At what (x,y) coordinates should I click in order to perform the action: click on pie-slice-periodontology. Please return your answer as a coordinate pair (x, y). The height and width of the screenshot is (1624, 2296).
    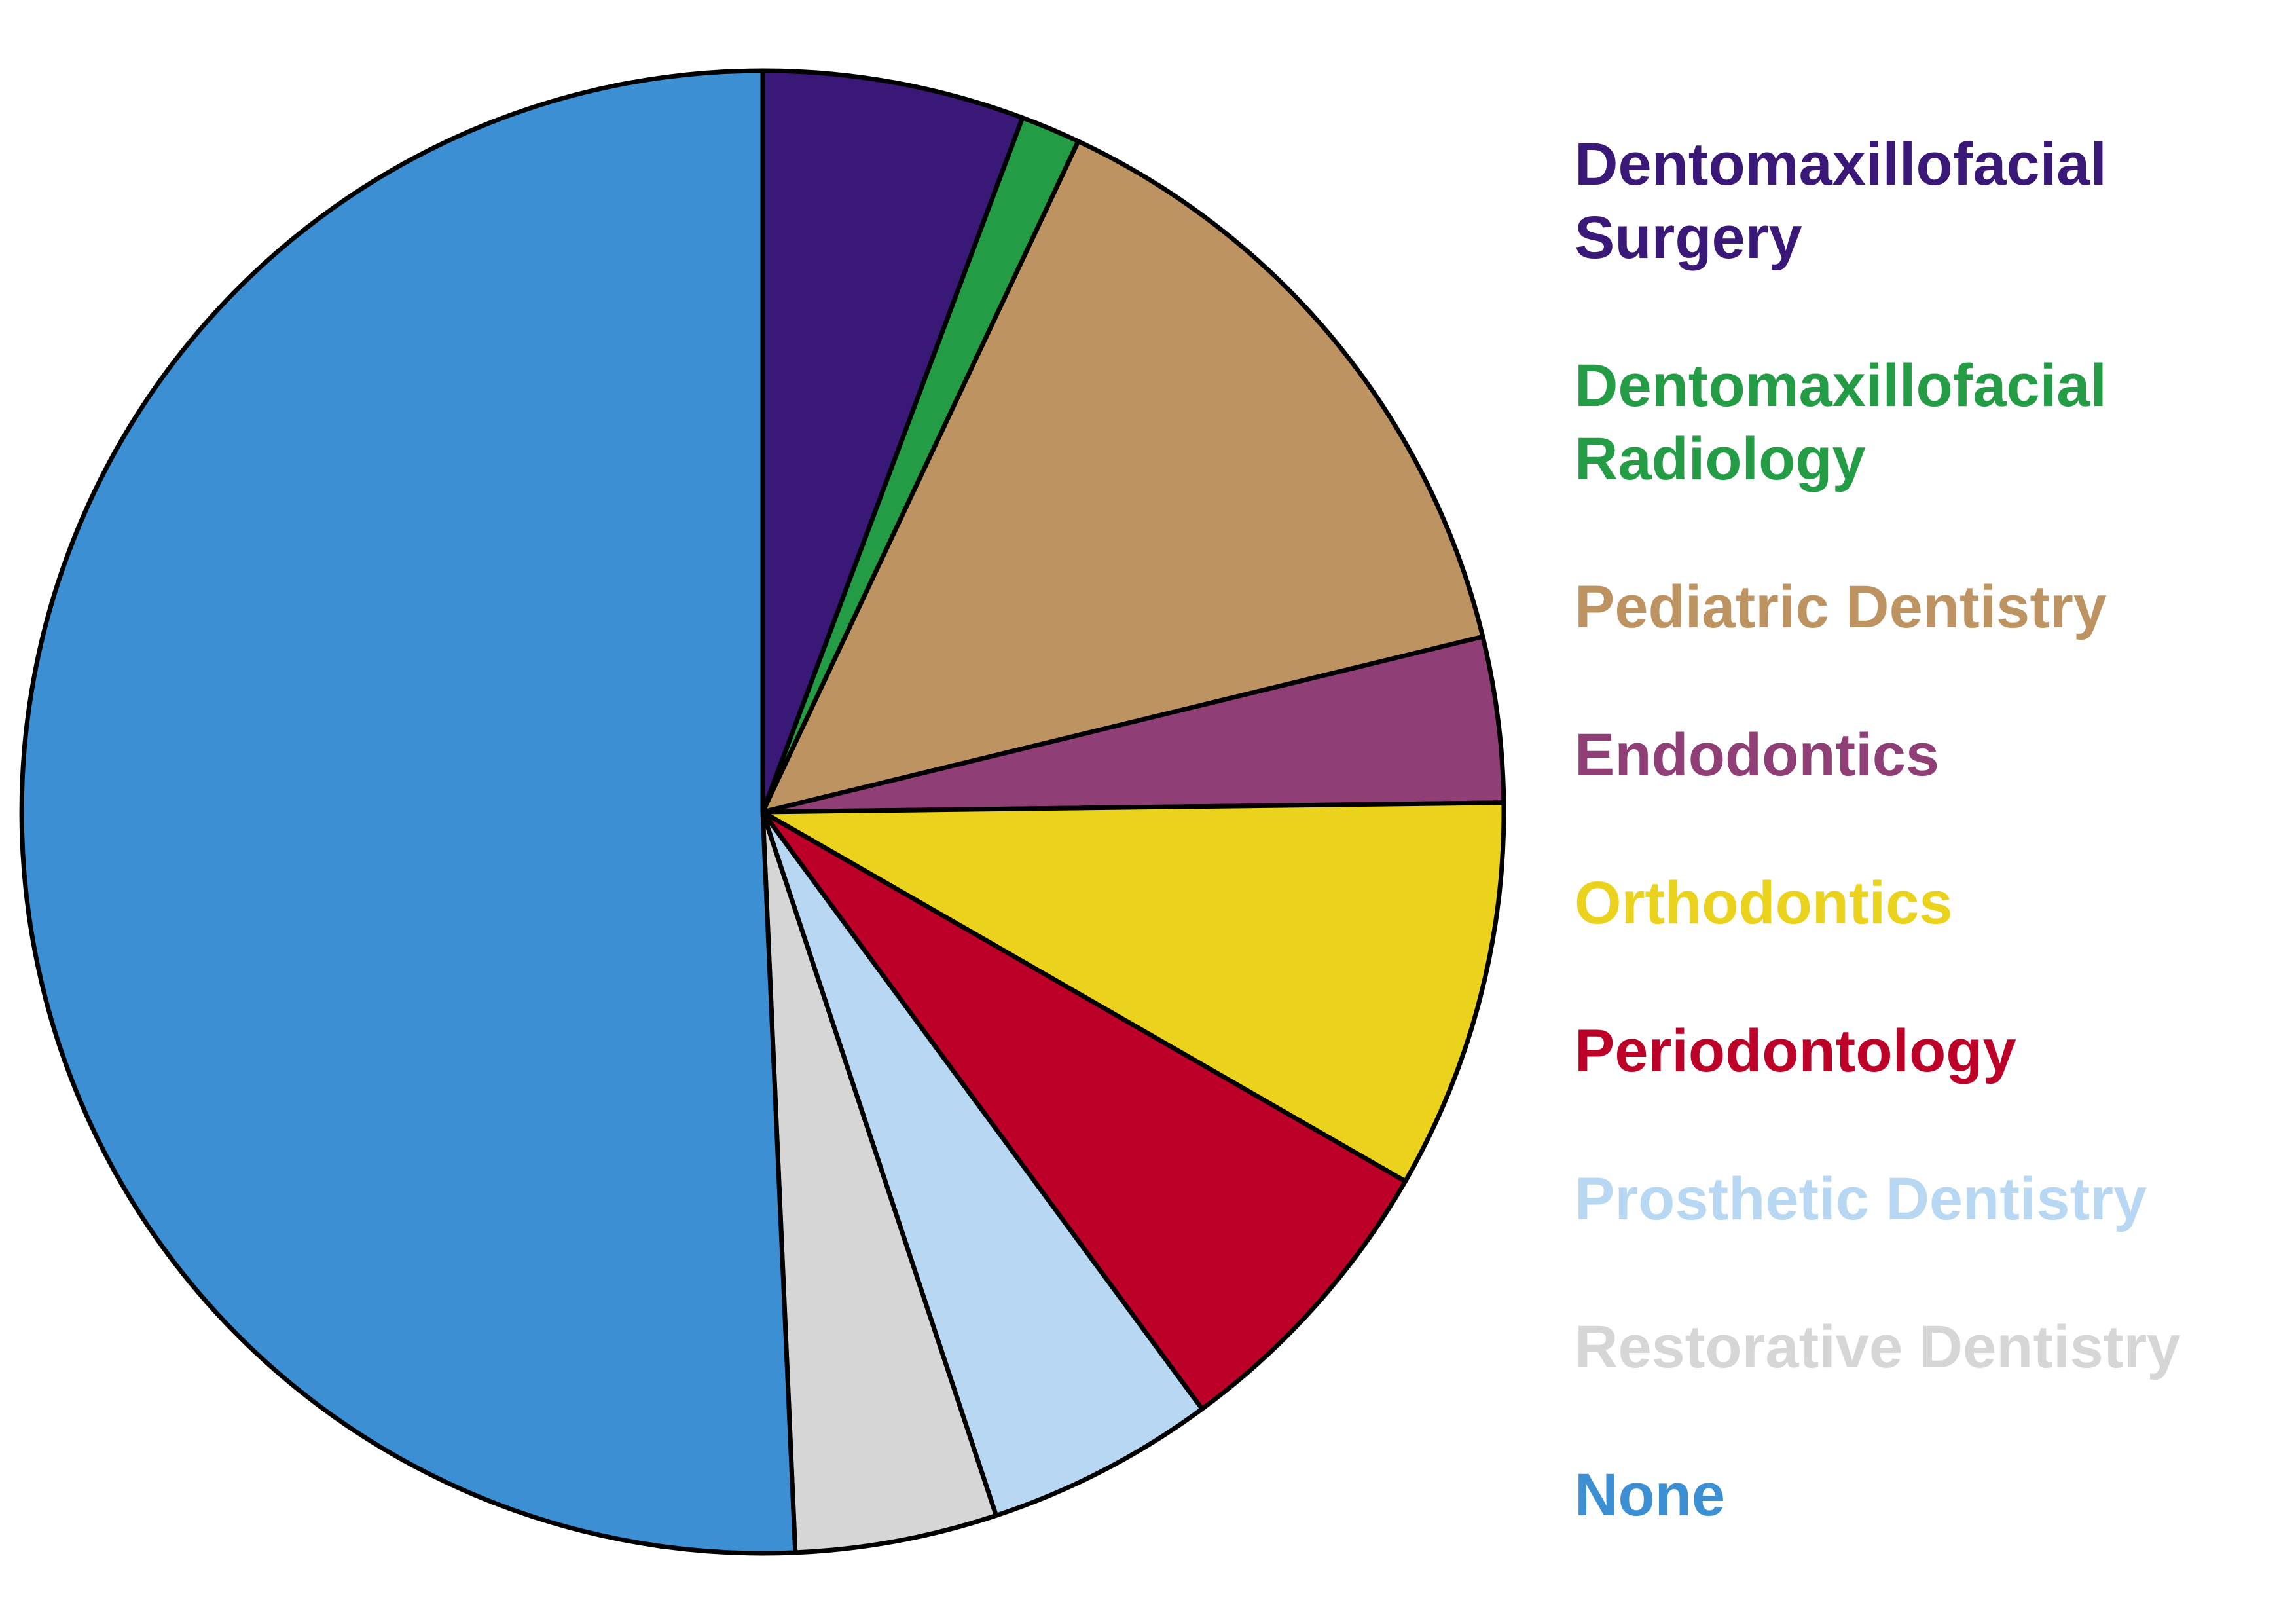
    Looking at the image, I should click on (1084, 1110).